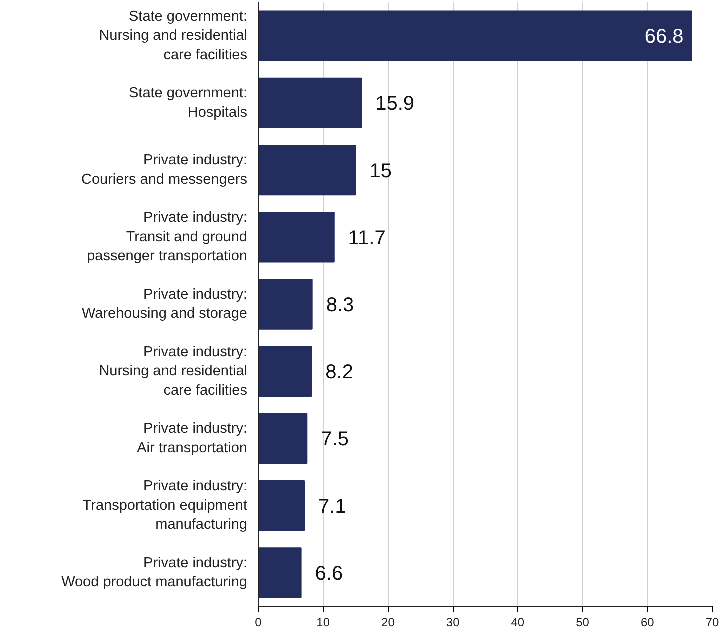  I want to click on y-tick-label: State government: Nursing and residential care facilities, so click(173, 36).